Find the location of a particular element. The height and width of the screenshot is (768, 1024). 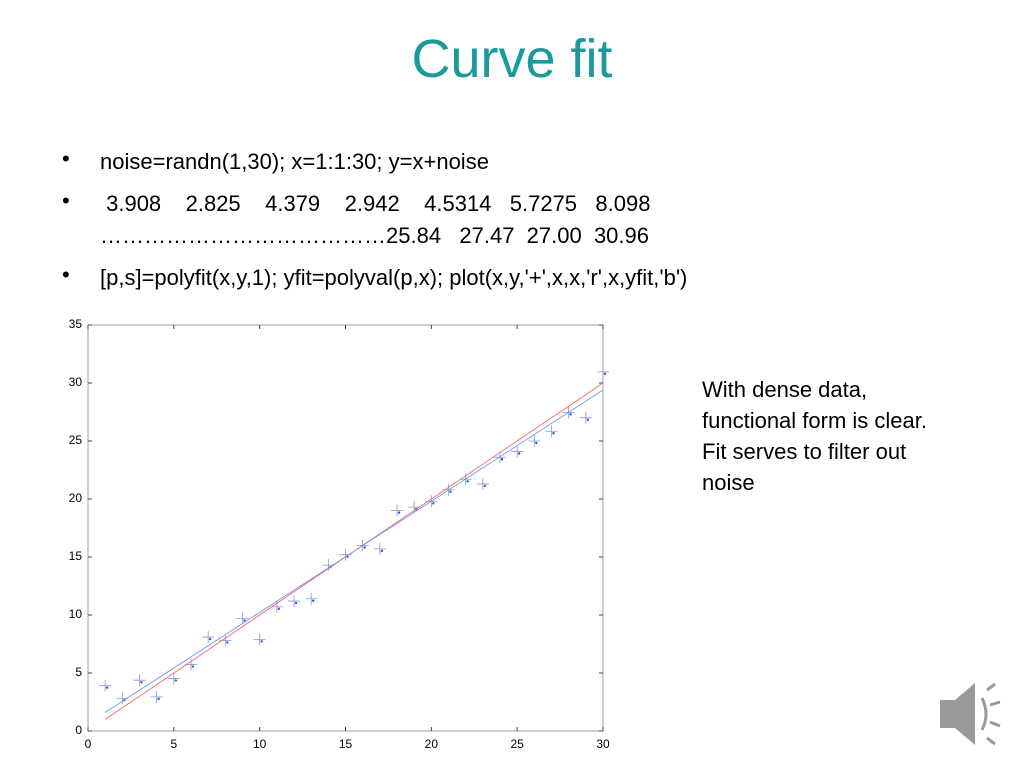

note-line: functional form is clear. is located at coordinates (814, 420).